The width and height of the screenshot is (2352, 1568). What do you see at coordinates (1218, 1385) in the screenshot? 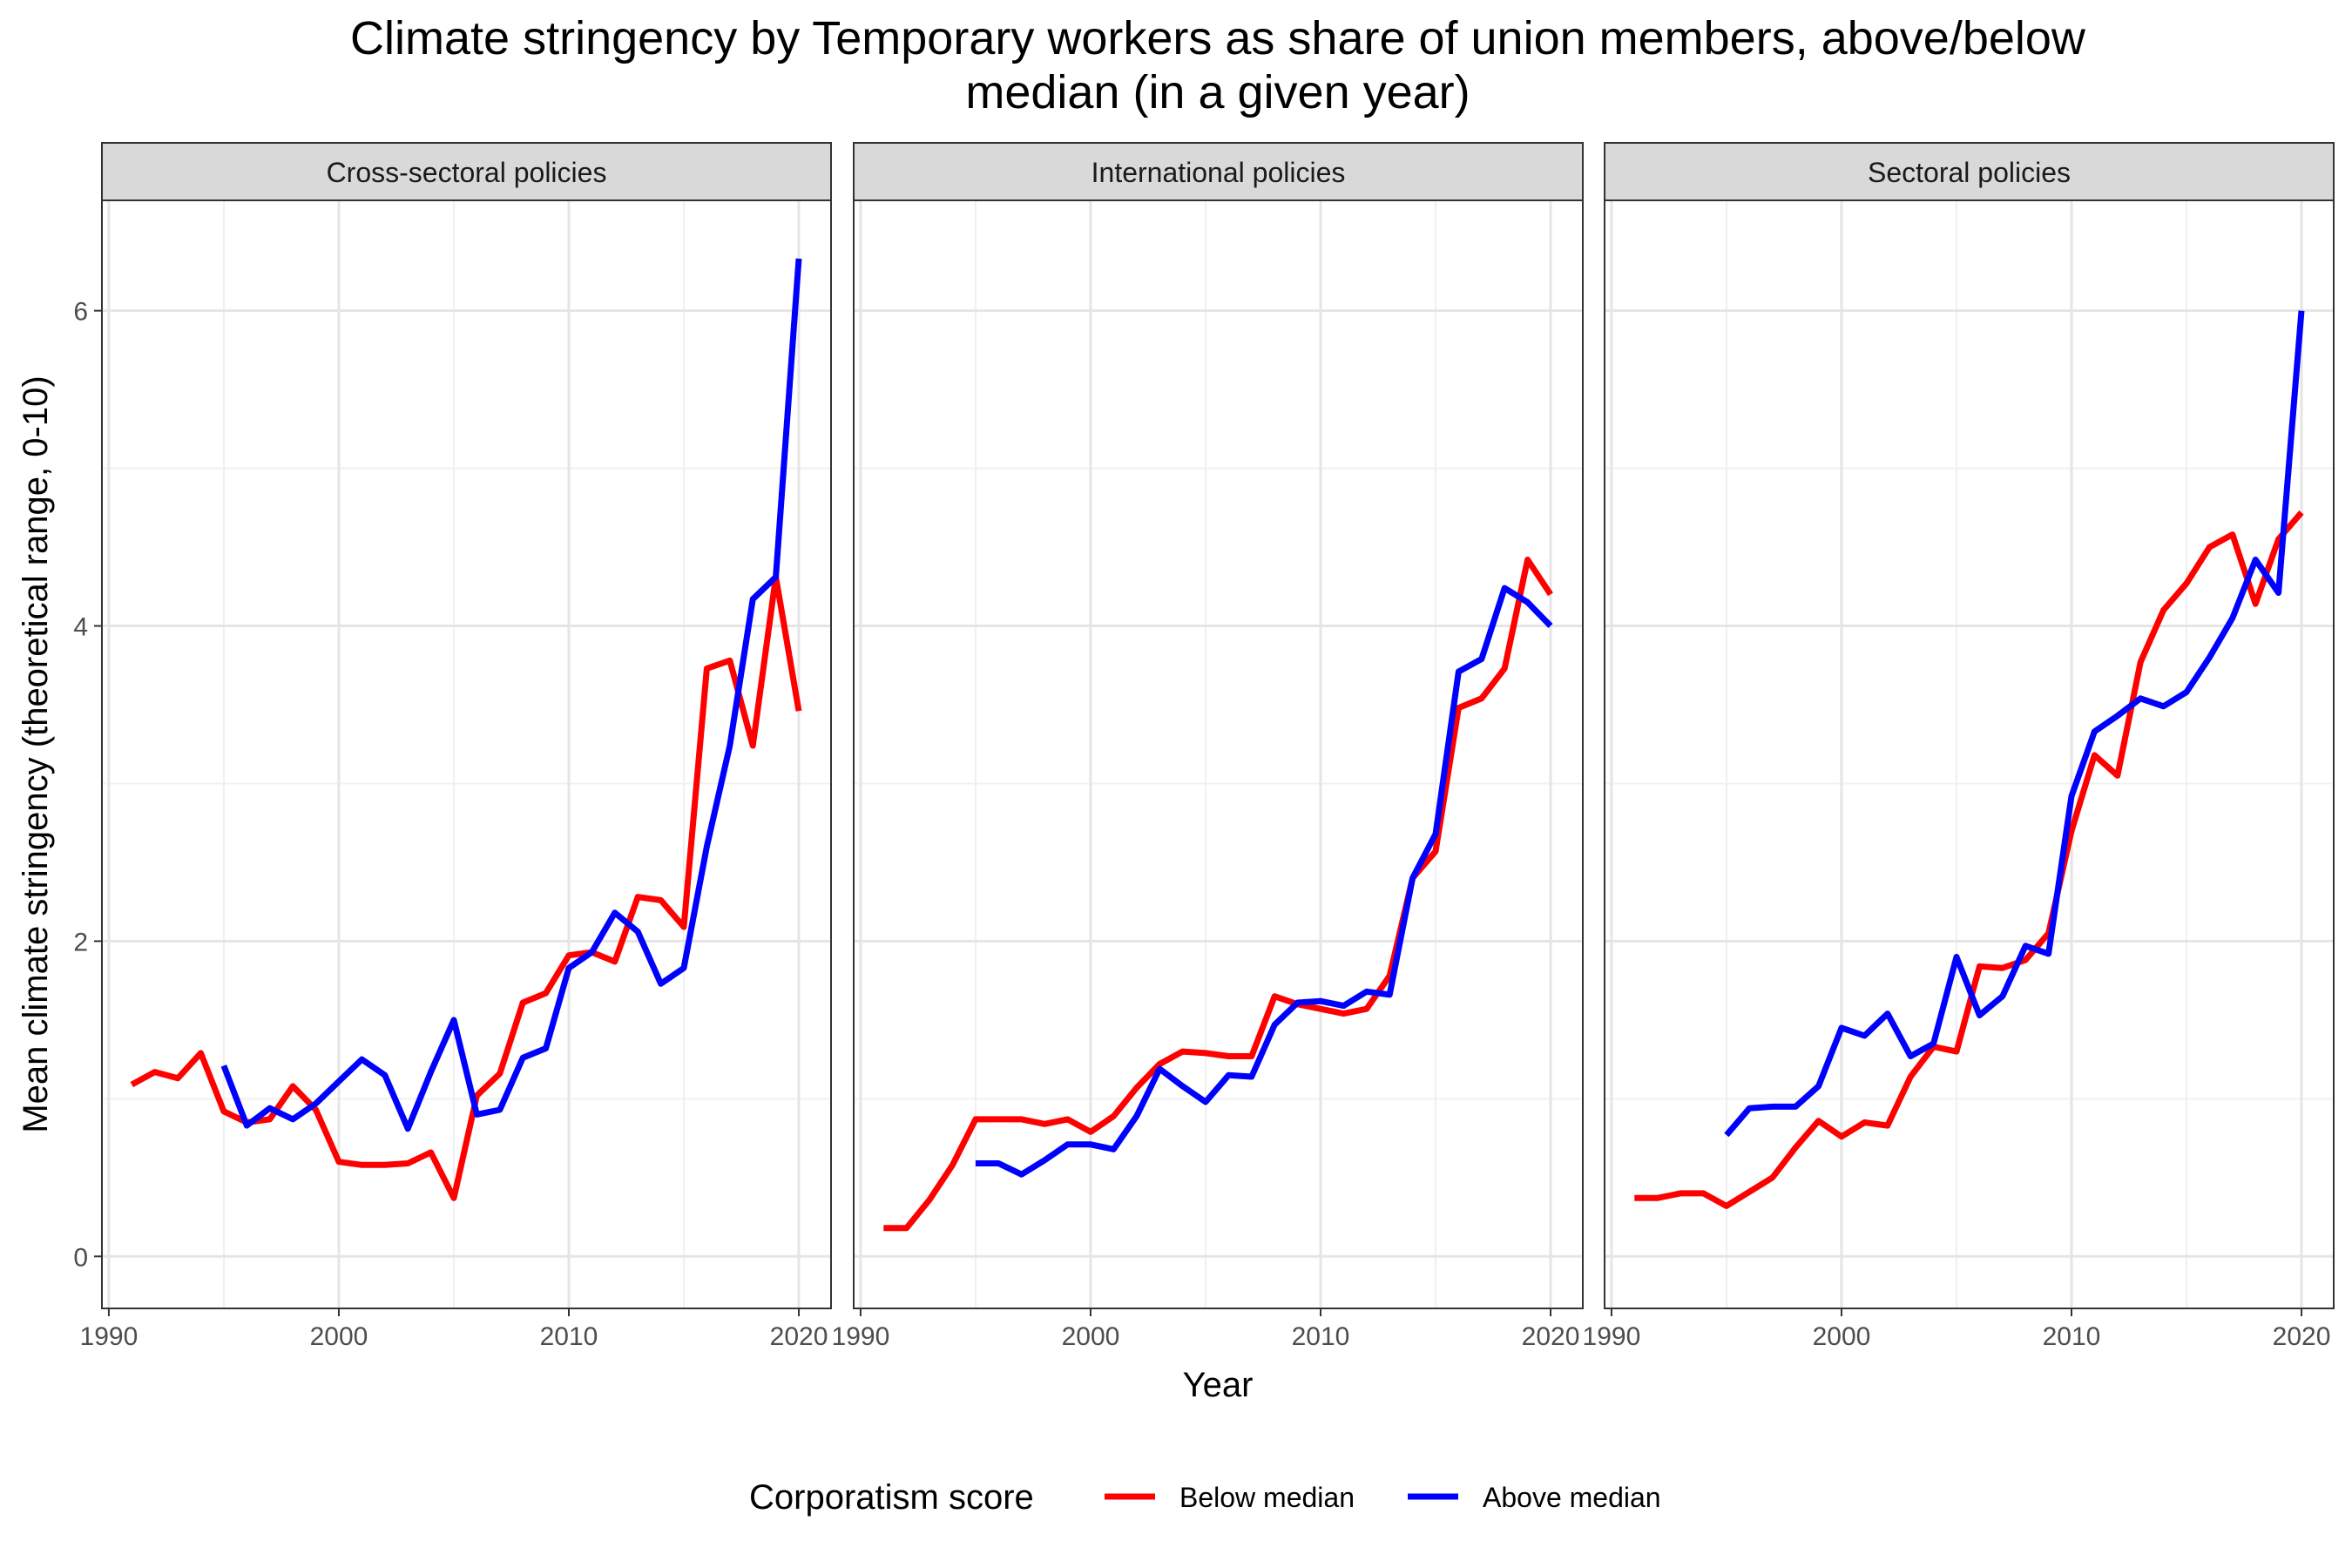
I see `x-axis-title: Year` at bounding box center [1218, 1385].